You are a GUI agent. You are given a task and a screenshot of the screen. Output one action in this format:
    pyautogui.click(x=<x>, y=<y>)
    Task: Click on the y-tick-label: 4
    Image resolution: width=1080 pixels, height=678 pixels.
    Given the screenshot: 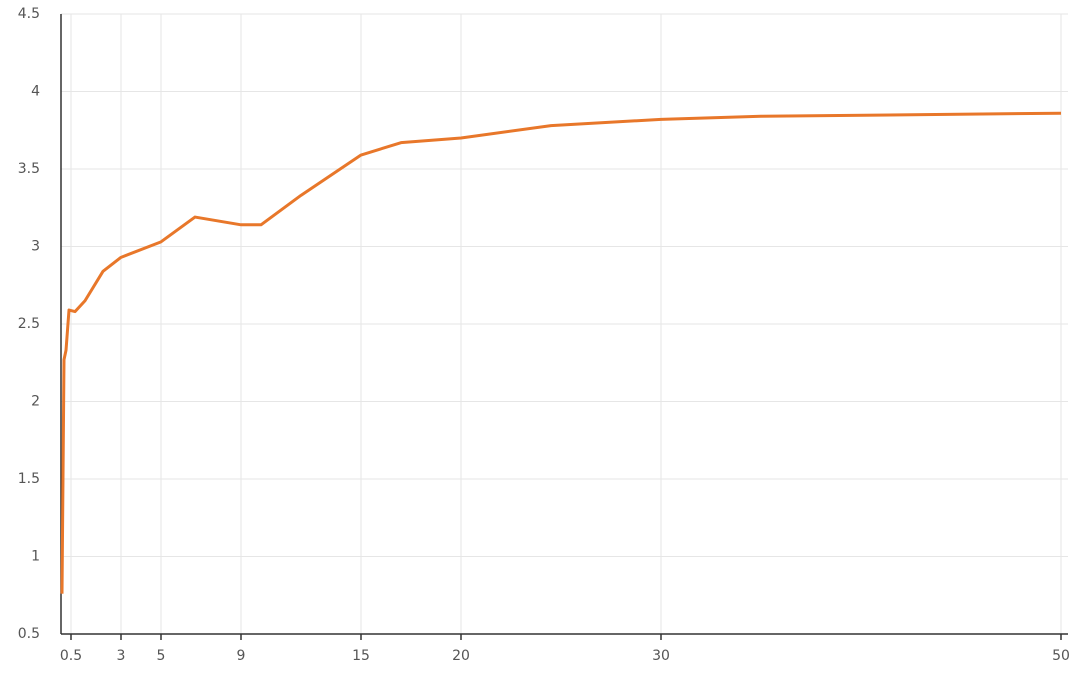 What is the action you would take?
    pyautogui.click(x=35, y=92)
    